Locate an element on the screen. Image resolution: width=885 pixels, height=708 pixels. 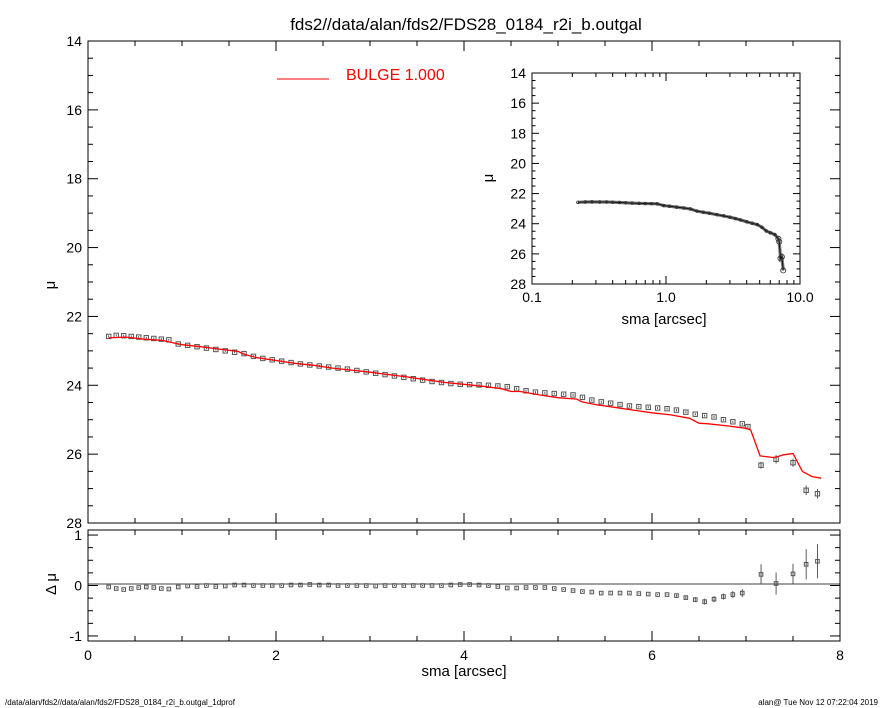
x-tick-label: 4 is located at coordinates (464, 655).